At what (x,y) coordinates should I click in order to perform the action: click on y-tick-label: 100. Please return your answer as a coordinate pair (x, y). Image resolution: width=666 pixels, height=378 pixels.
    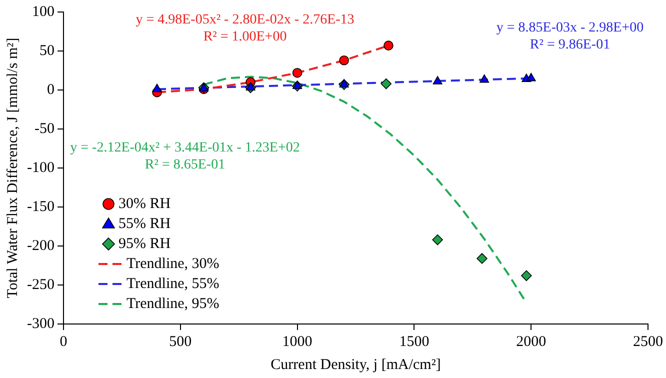
    Looking at the image, I should click on (43, 12).